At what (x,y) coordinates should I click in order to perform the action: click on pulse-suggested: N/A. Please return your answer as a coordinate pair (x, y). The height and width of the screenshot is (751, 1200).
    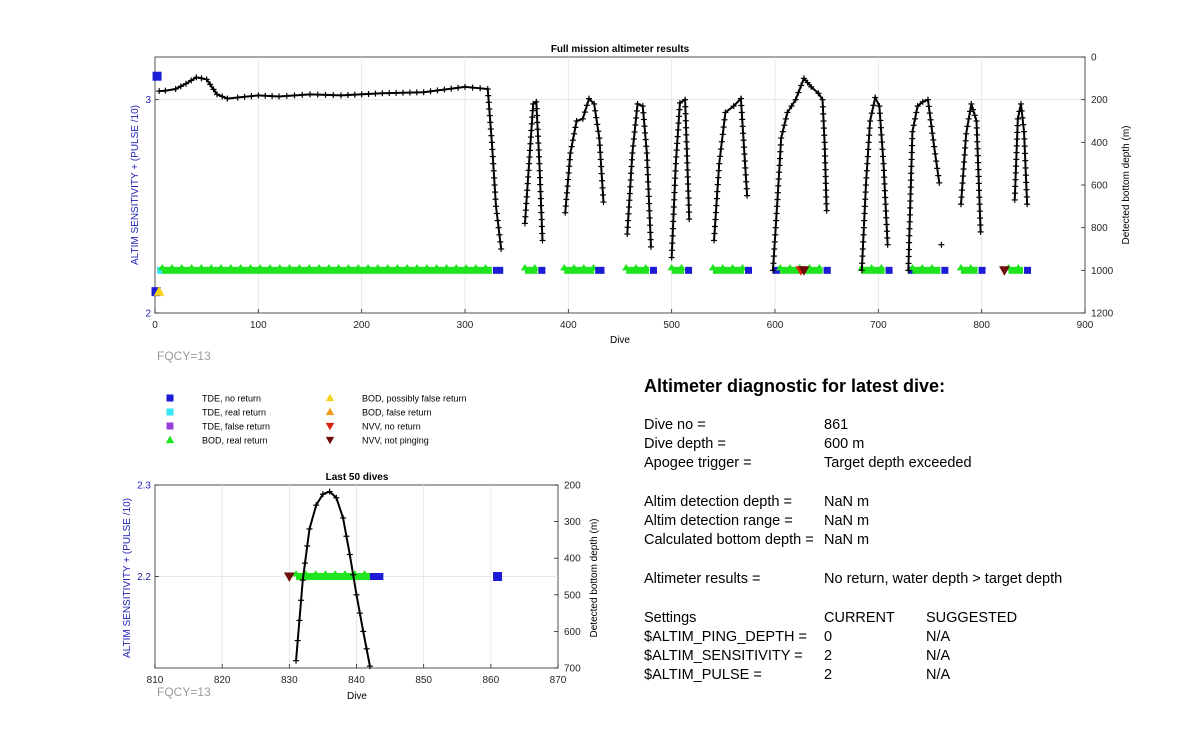
    Looking at the image, I should click on (938, 675).